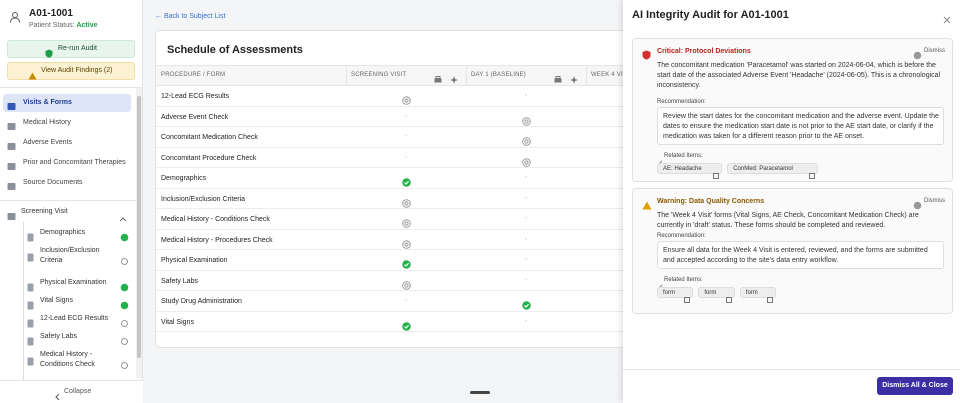  What do you see at coordinates (190, 16) in the screenshot?
I see `back-link: ← Back to Subject List` at bounding box center [190, 16].